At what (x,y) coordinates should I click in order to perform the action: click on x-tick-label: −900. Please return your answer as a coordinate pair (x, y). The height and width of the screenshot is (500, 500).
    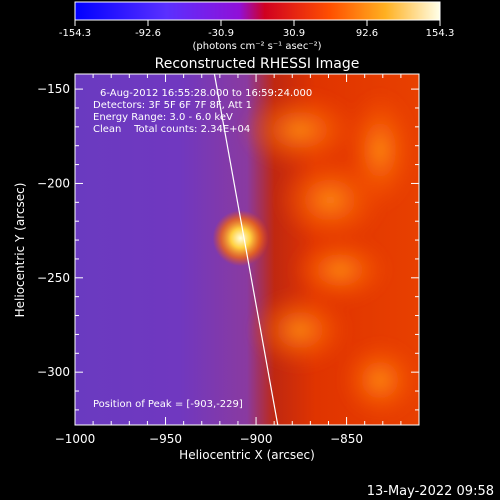
    Looking at the image, I should click on (256, 439).